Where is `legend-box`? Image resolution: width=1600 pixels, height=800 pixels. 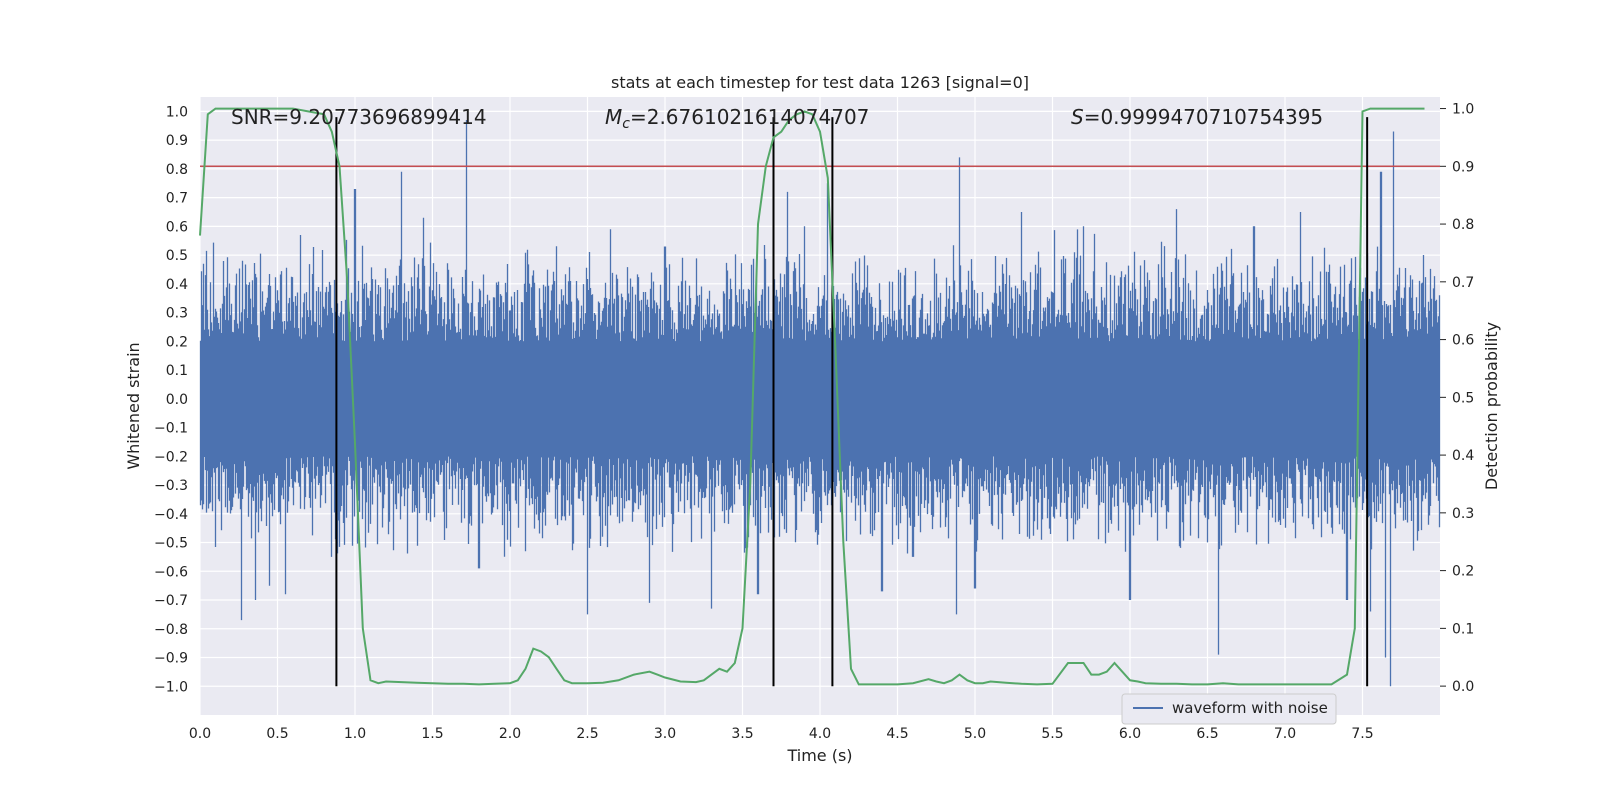
legend-box is located at coordinates (1229, 709).